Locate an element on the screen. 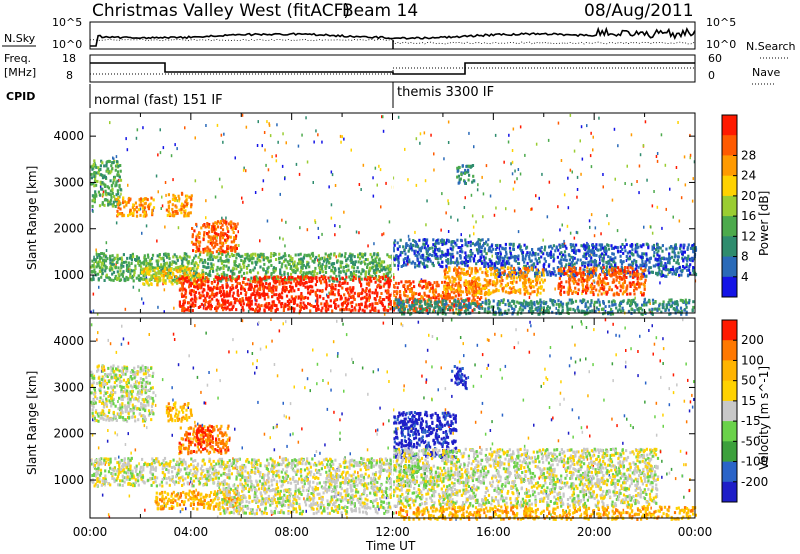 This screenshot has width=800, height=554. freq-tick-top: 18 is located at coordinates (69, 58).